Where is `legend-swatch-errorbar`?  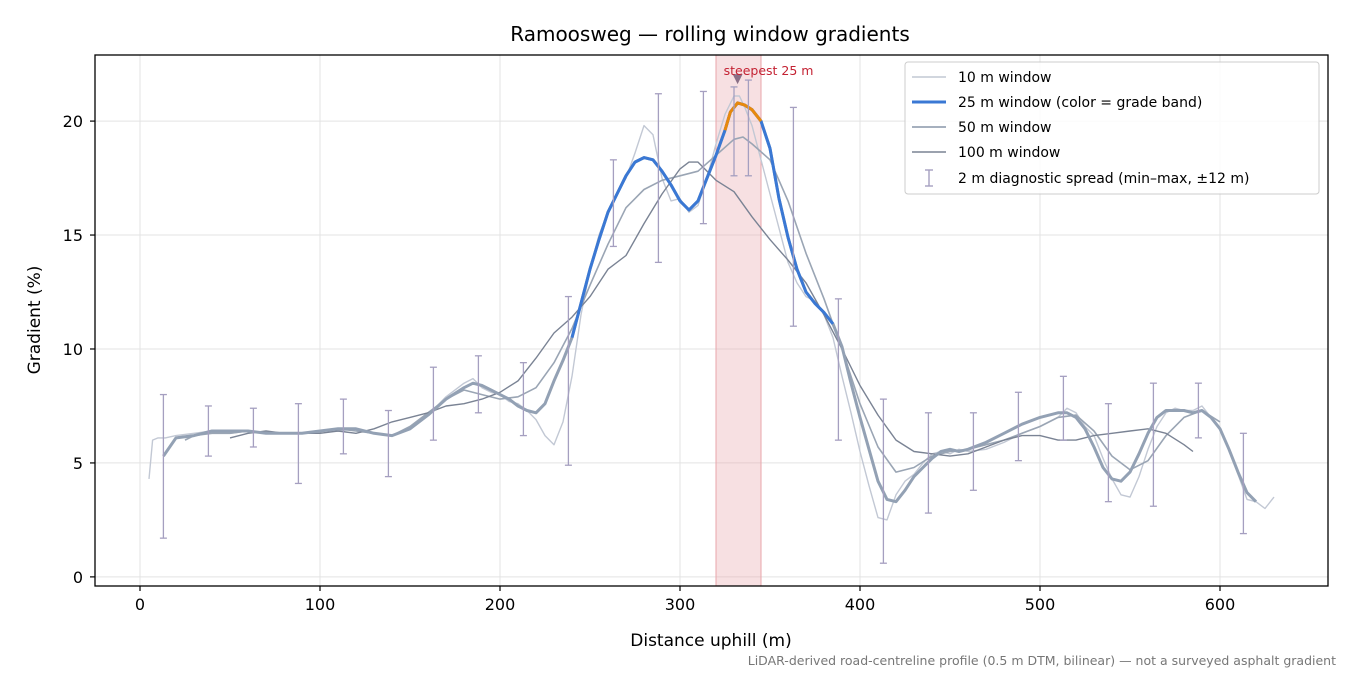
legend-swatch-errorbar is located at coordinates (929, 178).